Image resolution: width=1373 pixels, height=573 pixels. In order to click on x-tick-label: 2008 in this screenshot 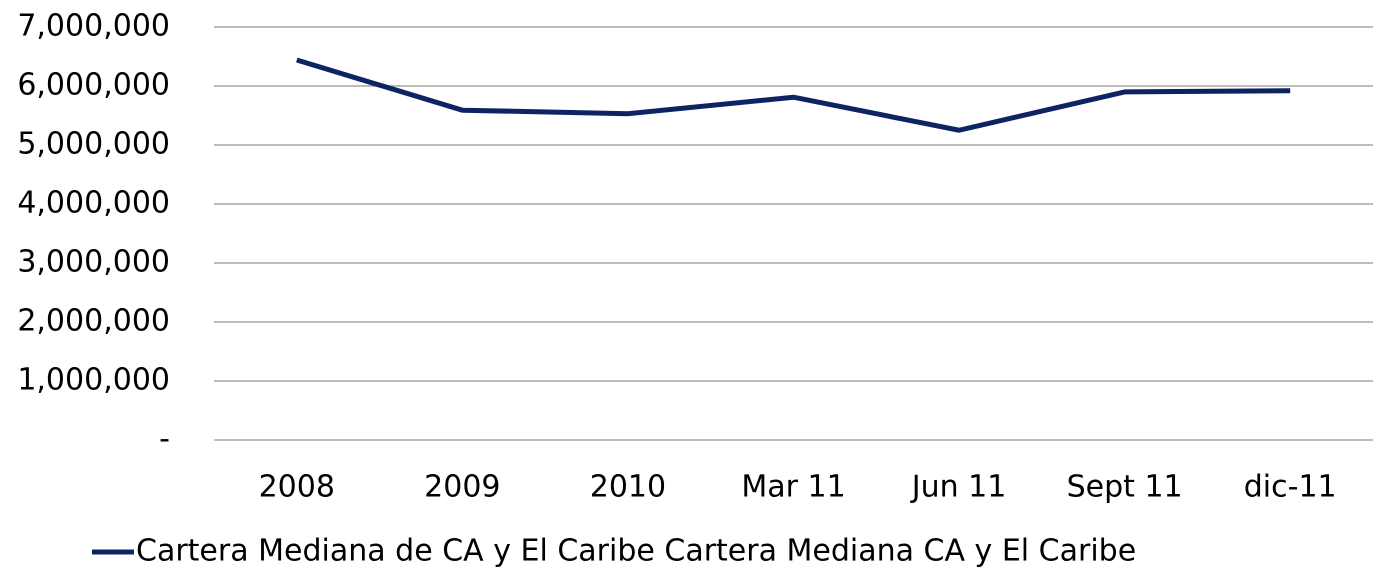, I will do `click(297, 487)`.